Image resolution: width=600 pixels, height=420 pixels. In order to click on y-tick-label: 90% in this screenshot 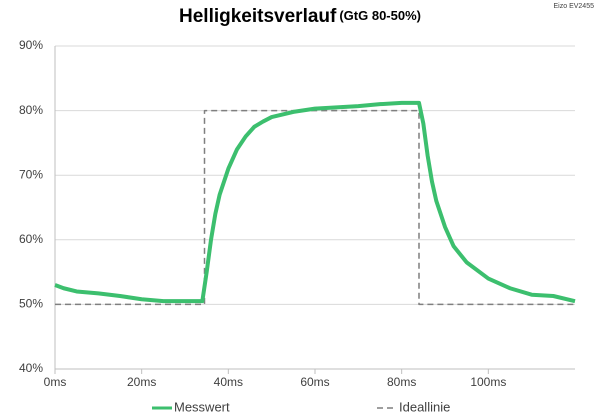, I will do `click(31, 45)`.